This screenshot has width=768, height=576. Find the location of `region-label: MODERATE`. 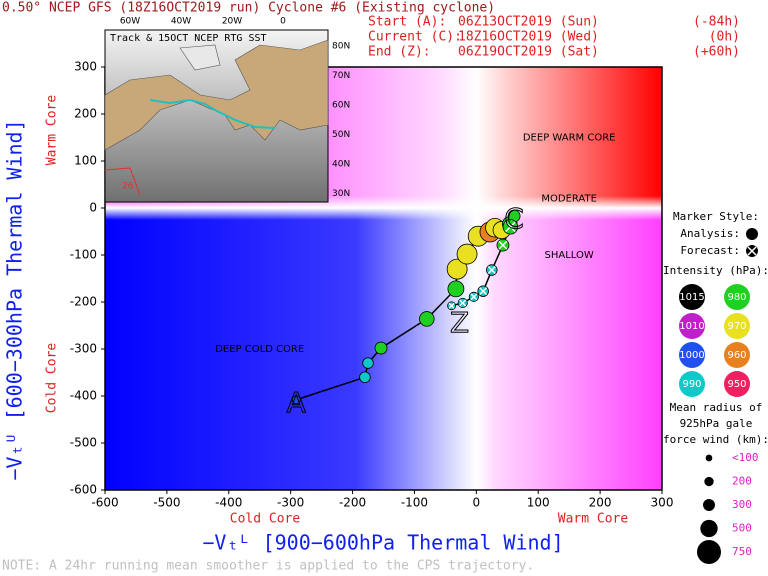

region-label: MODERATE is located at coordinates (569, 199).